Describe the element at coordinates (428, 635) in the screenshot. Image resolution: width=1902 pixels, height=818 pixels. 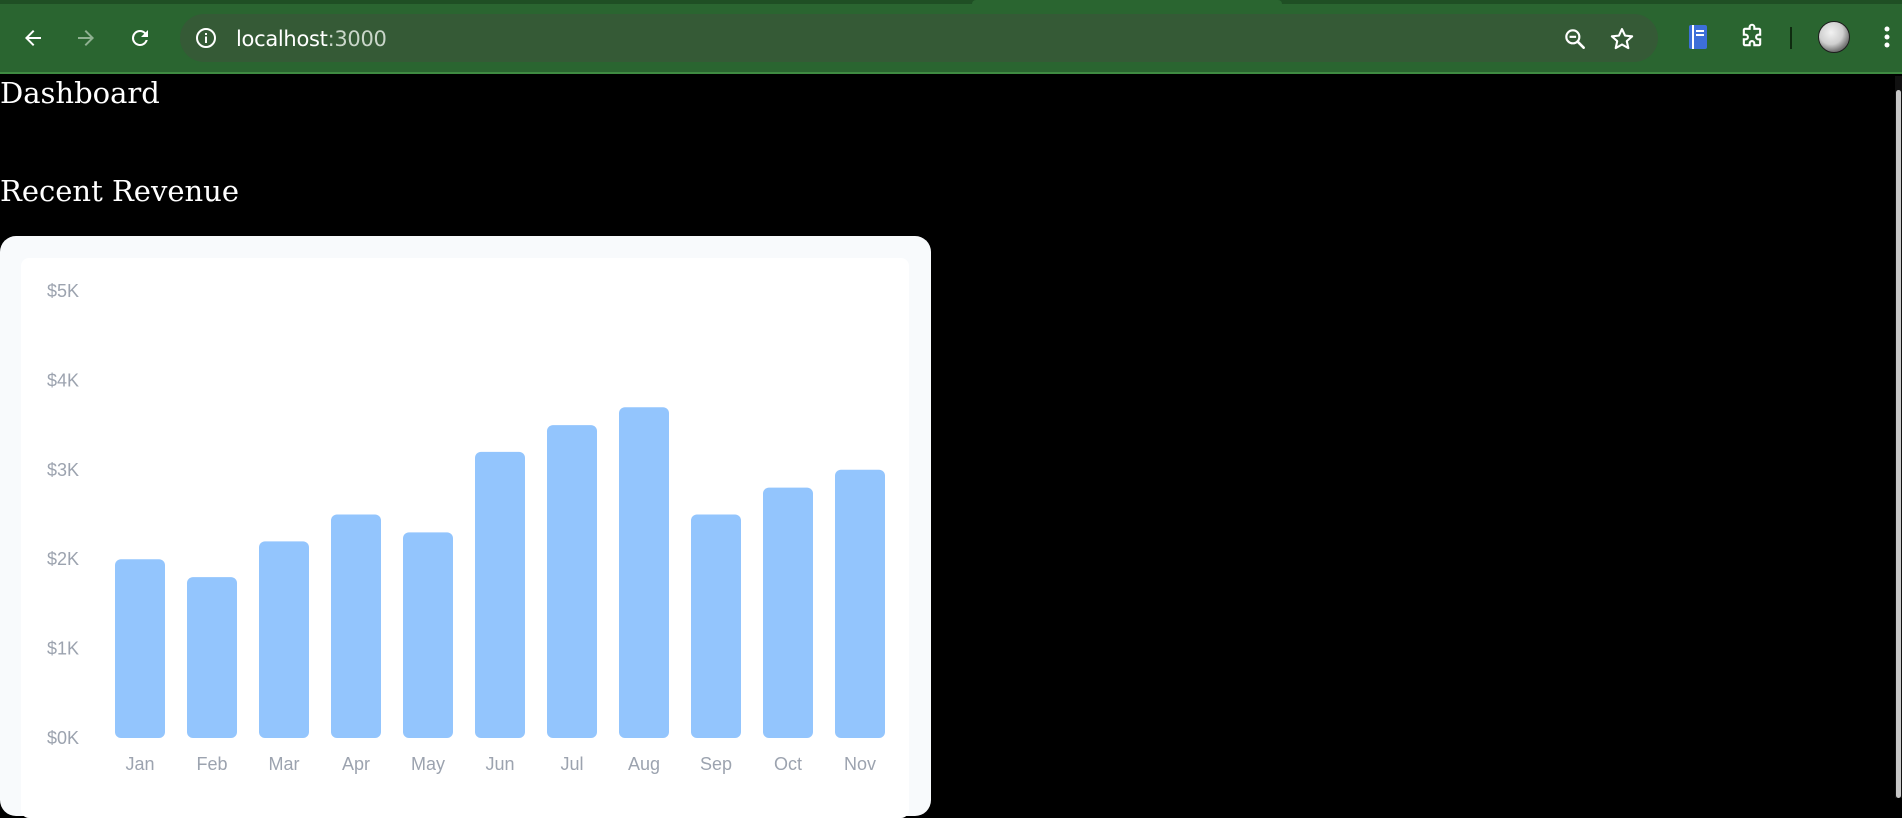
I see `bar-may` at that location.